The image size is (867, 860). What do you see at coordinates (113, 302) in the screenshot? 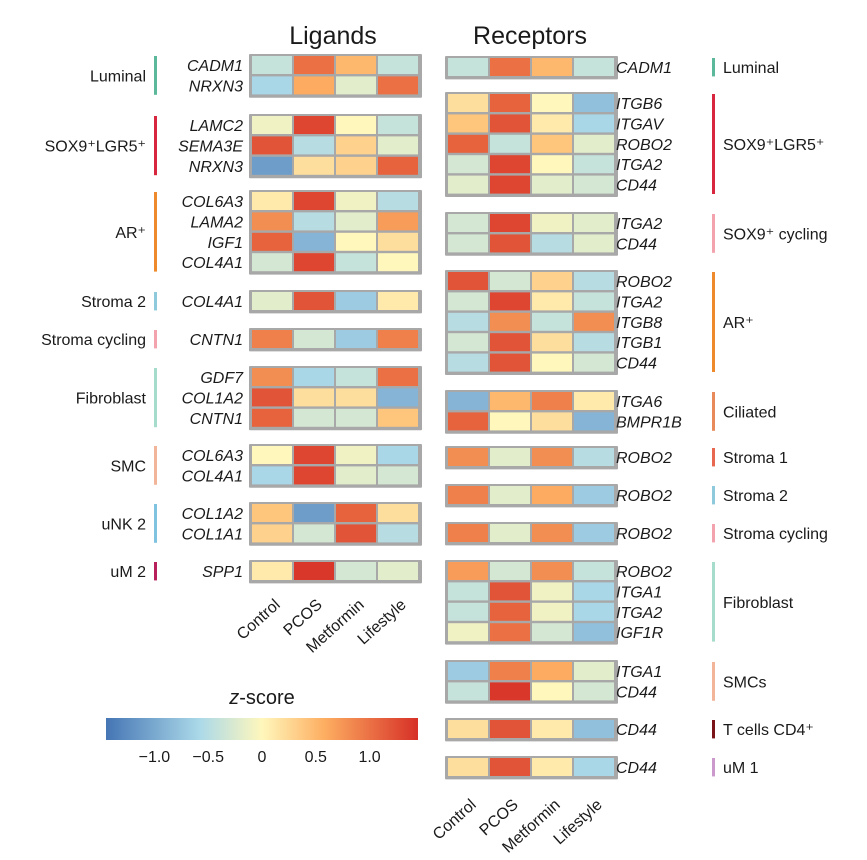
I see `cell-type-label: Stroma 2` at bounding box center [113, 302].